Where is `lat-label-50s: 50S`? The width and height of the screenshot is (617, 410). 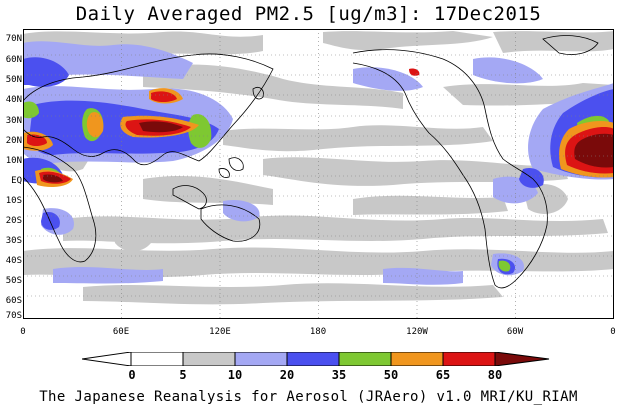 lat-label-50s: 50S is located at coordinates (13, 281).